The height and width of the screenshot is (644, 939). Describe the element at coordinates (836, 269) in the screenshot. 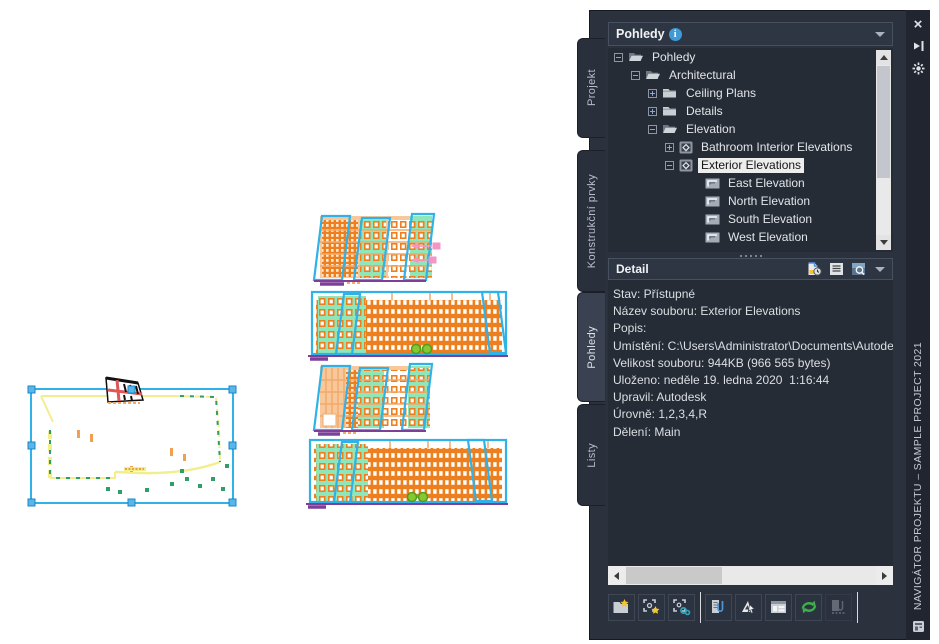

I see `document-list-icon` at that location.